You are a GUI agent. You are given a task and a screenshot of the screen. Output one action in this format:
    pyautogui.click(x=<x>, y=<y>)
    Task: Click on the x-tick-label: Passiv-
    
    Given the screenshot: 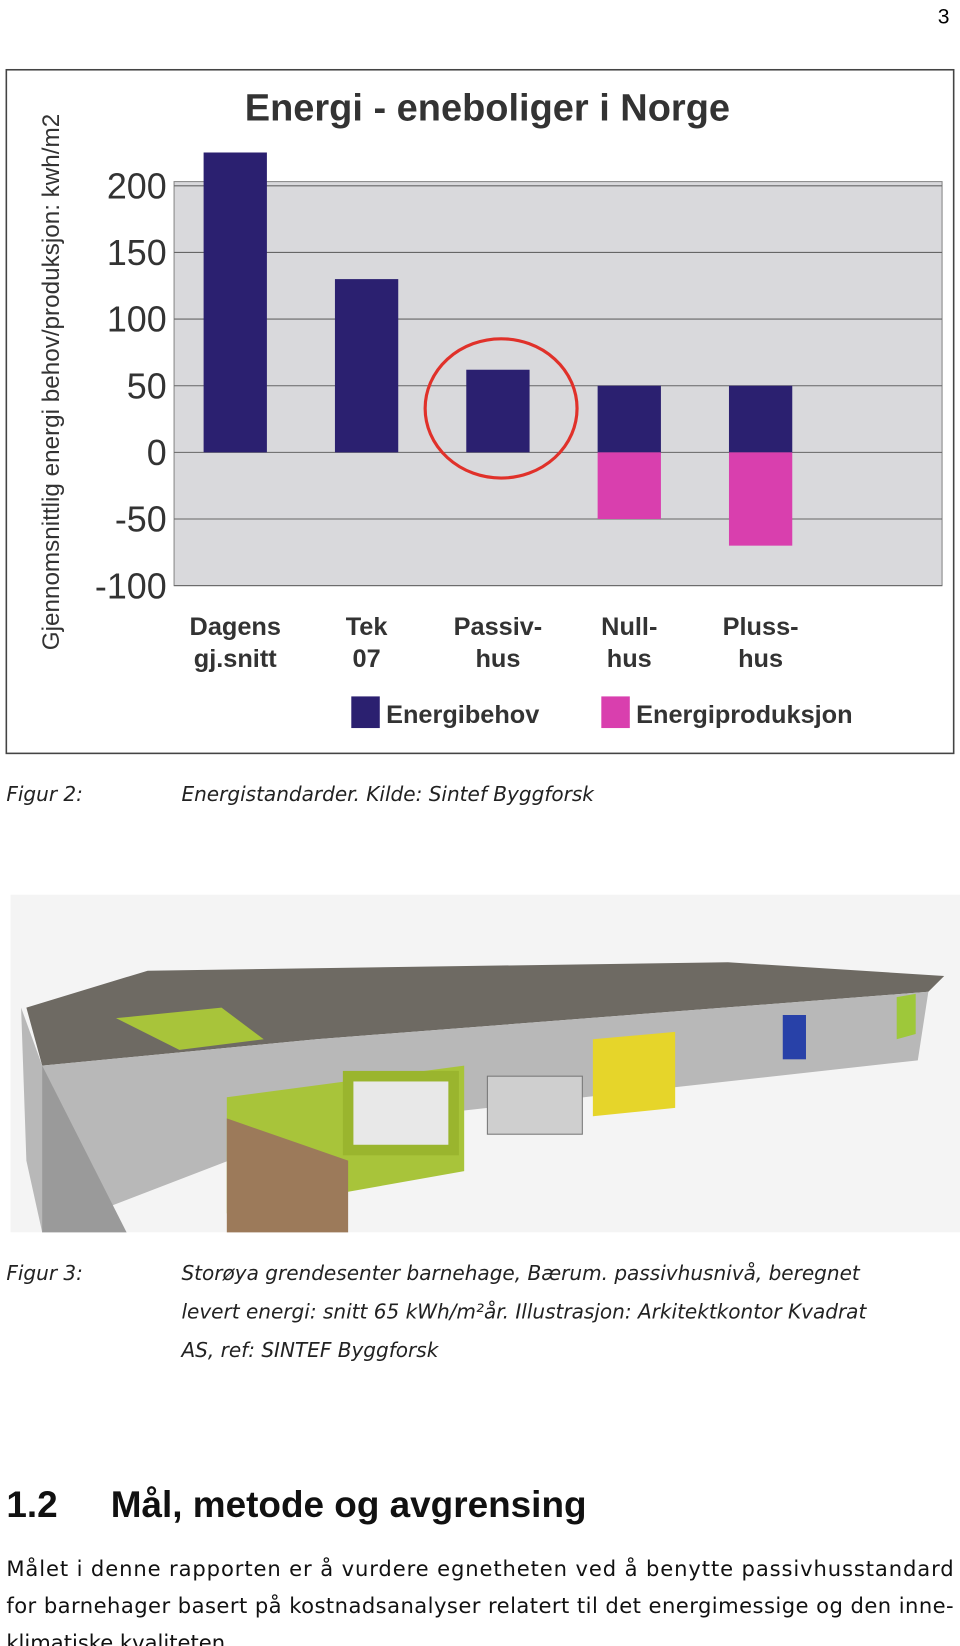 What is the action you would take?
    pyautogui.click(x=498, y=627)
    